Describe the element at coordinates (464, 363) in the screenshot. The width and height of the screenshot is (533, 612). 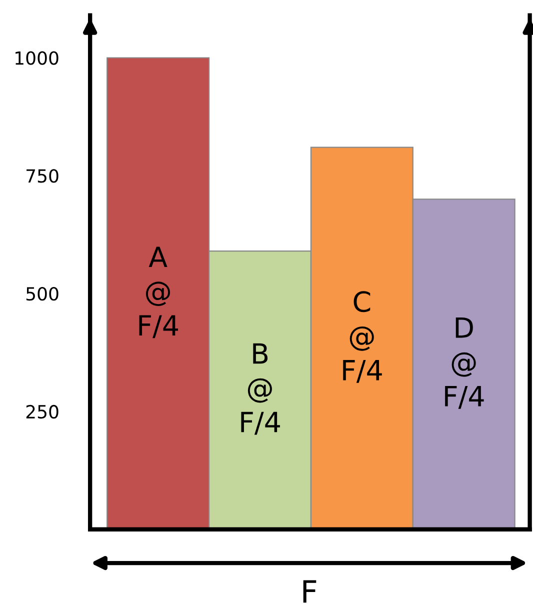
I see `x-tick-label: D @ F/4` at that location.